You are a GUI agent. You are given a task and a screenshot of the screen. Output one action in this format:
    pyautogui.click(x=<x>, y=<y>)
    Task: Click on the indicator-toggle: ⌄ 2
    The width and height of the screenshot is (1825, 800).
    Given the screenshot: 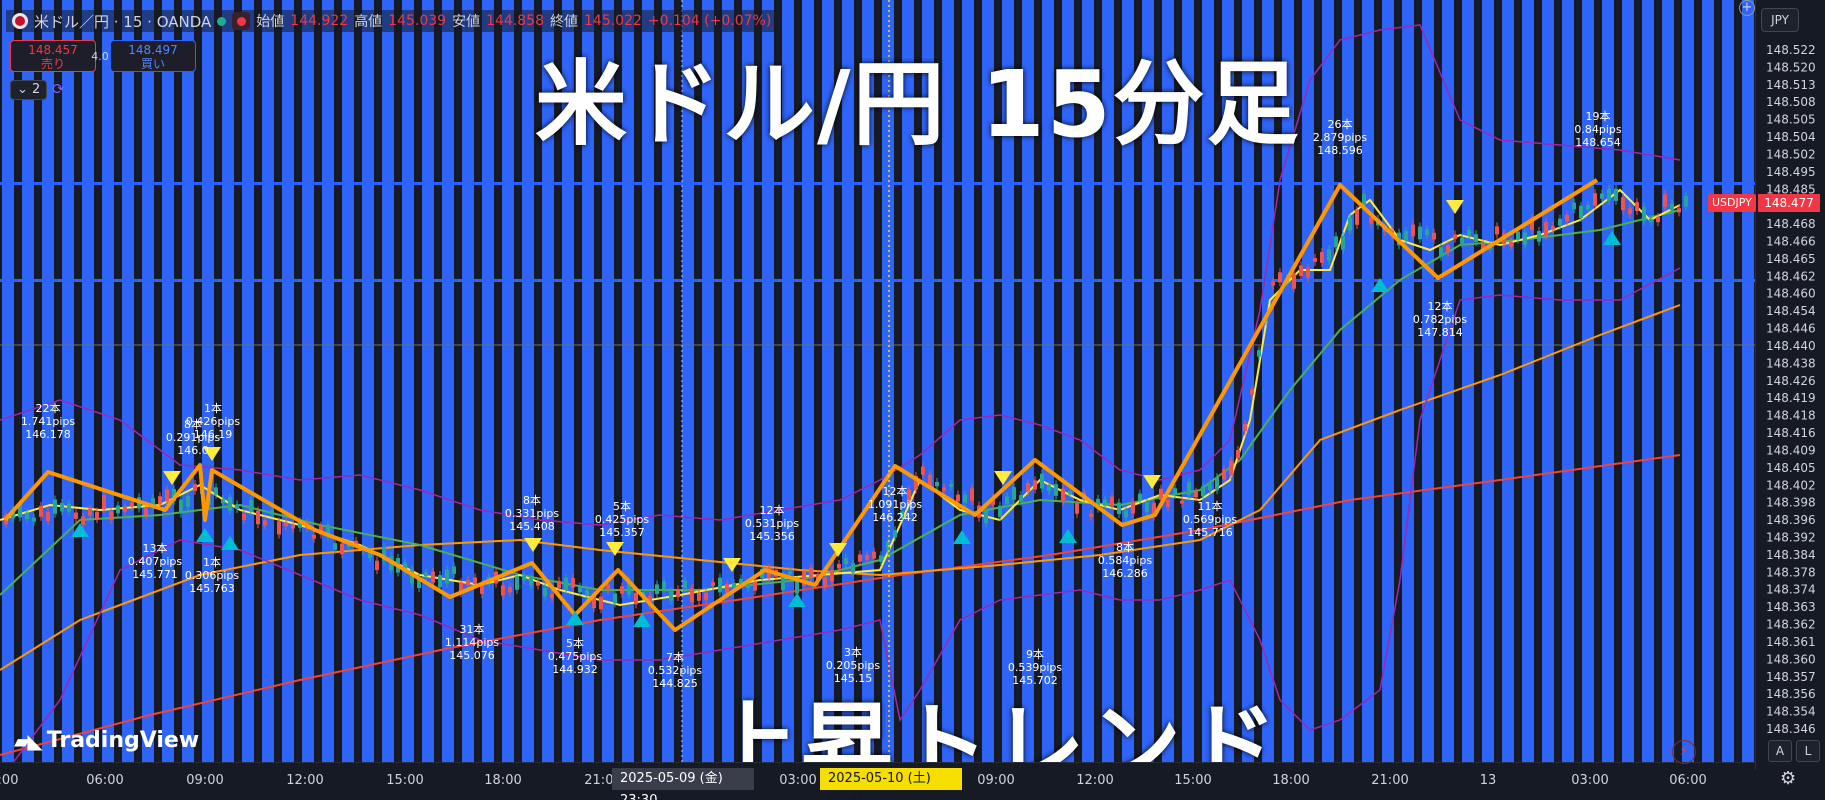 What is the action you would take?
    pyautogui.click(x=29, y=90)
    